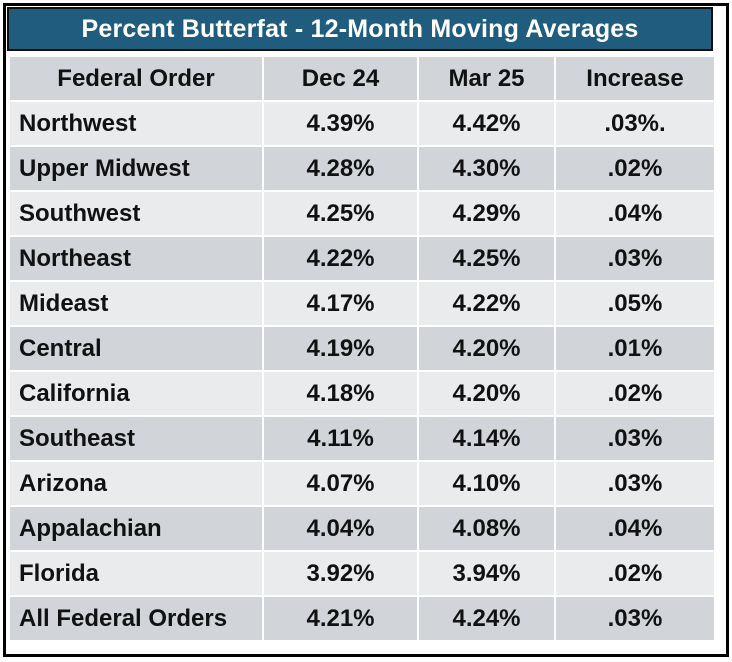 The height and width of the screenshot is (662, 732). I want to click on dec-24-cell: 4.17%, so click(341, 304).